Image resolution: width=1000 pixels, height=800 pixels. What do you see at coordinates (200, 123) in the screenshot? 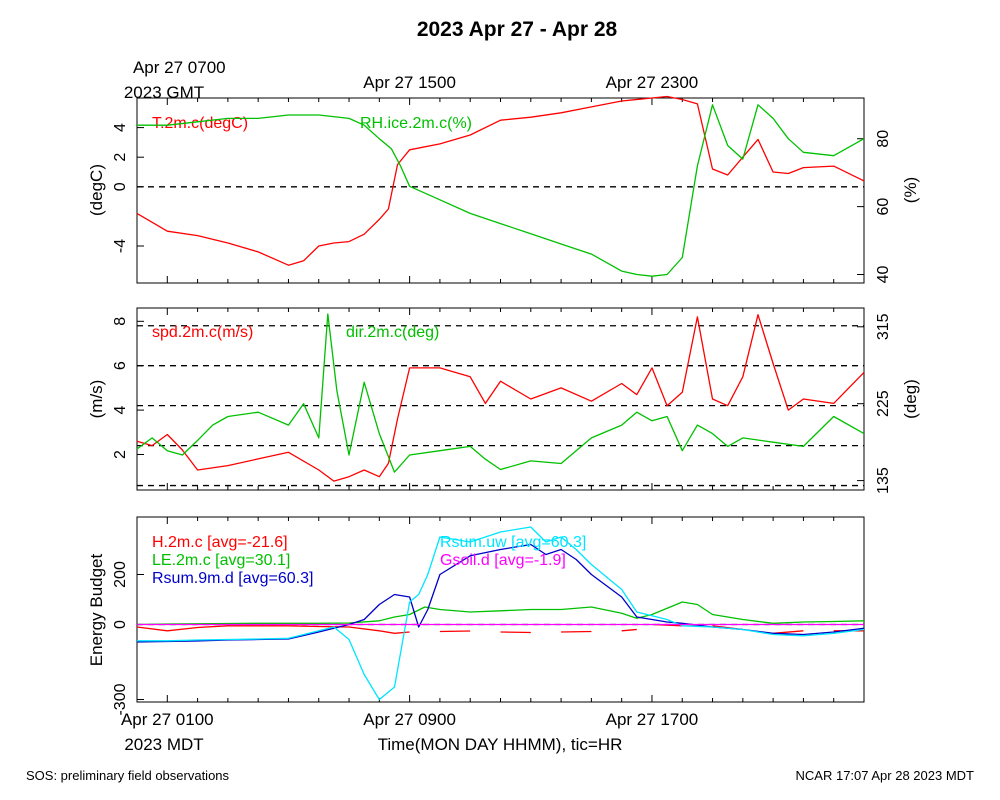
I see `legend-label: T.2m.c(degC)` at bounding box center [200, 123].